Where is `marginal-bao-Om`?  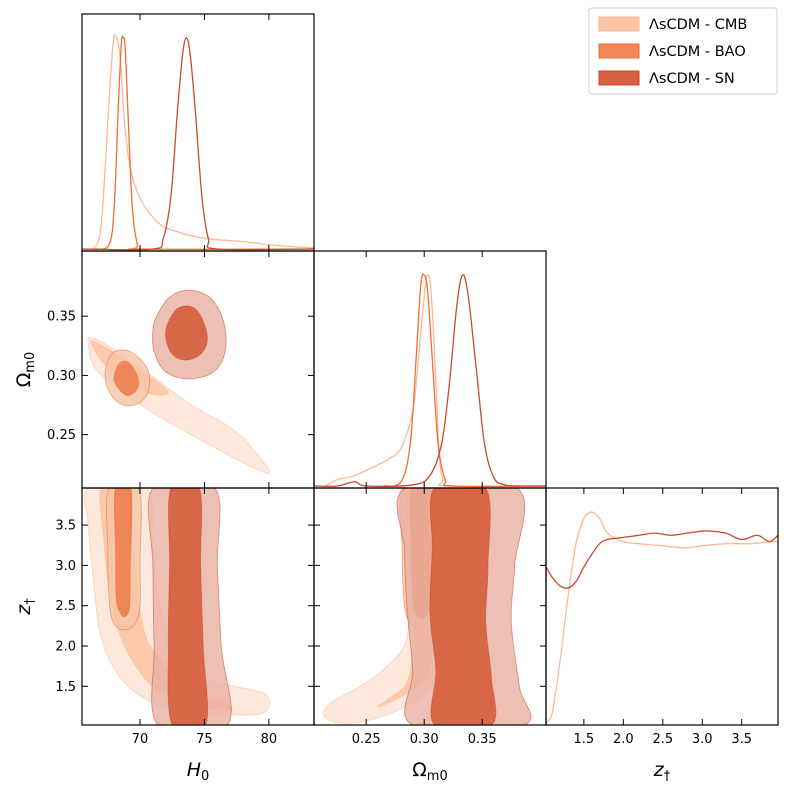
marginal-bao-Om is located at coordinates (464, 380).